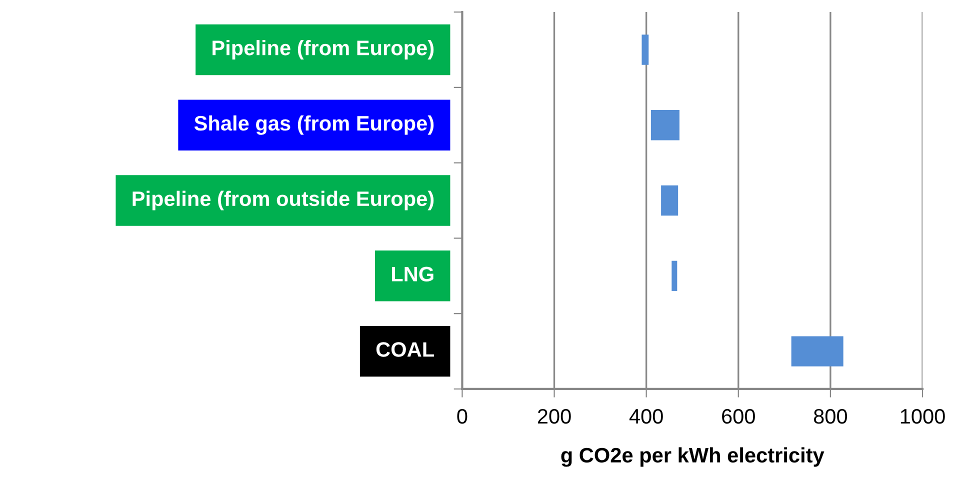 The image size is (953, 482). What do you see at coordinates (554, 416) in the screenshot?
I see `x-tick-label: 200` at bounding box center [554, 416].